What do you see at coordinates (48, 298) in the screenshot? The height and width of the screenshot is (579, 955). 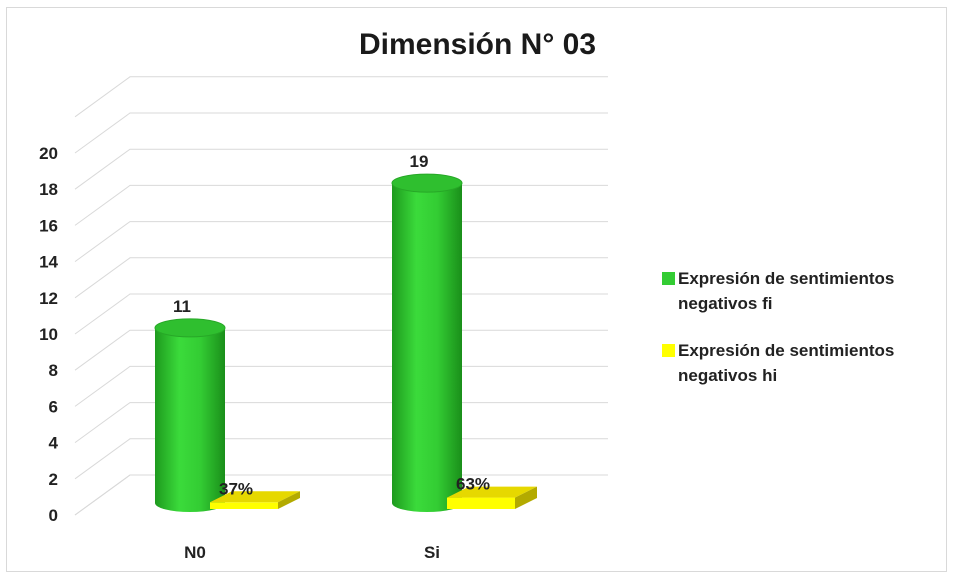 I see `y-tick-label: 12` at bounding box center [48, 298].